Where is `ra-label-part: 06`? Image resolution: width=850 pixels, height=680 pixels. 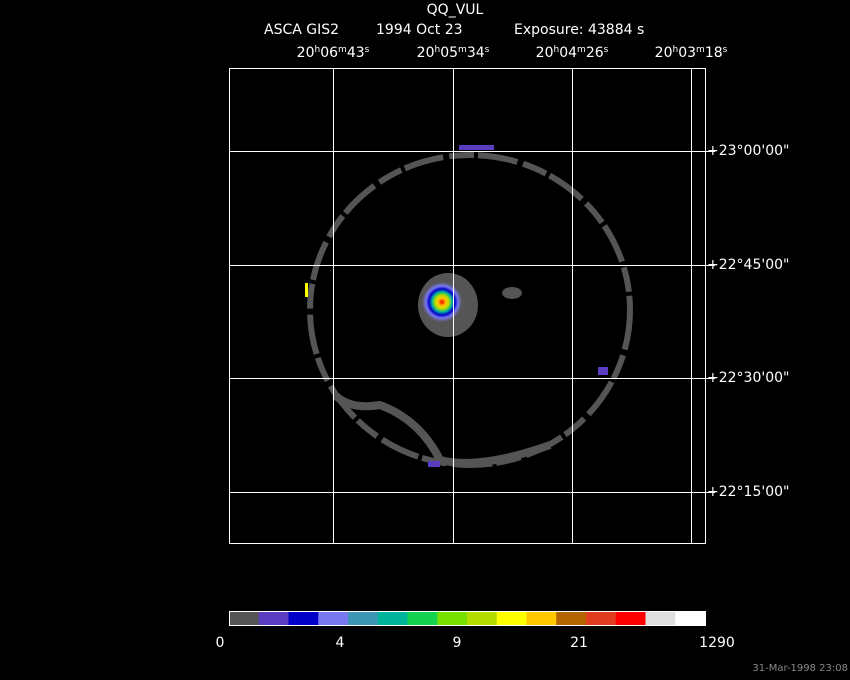
ra-label-part: 06 is located at coordinates (329, 53).